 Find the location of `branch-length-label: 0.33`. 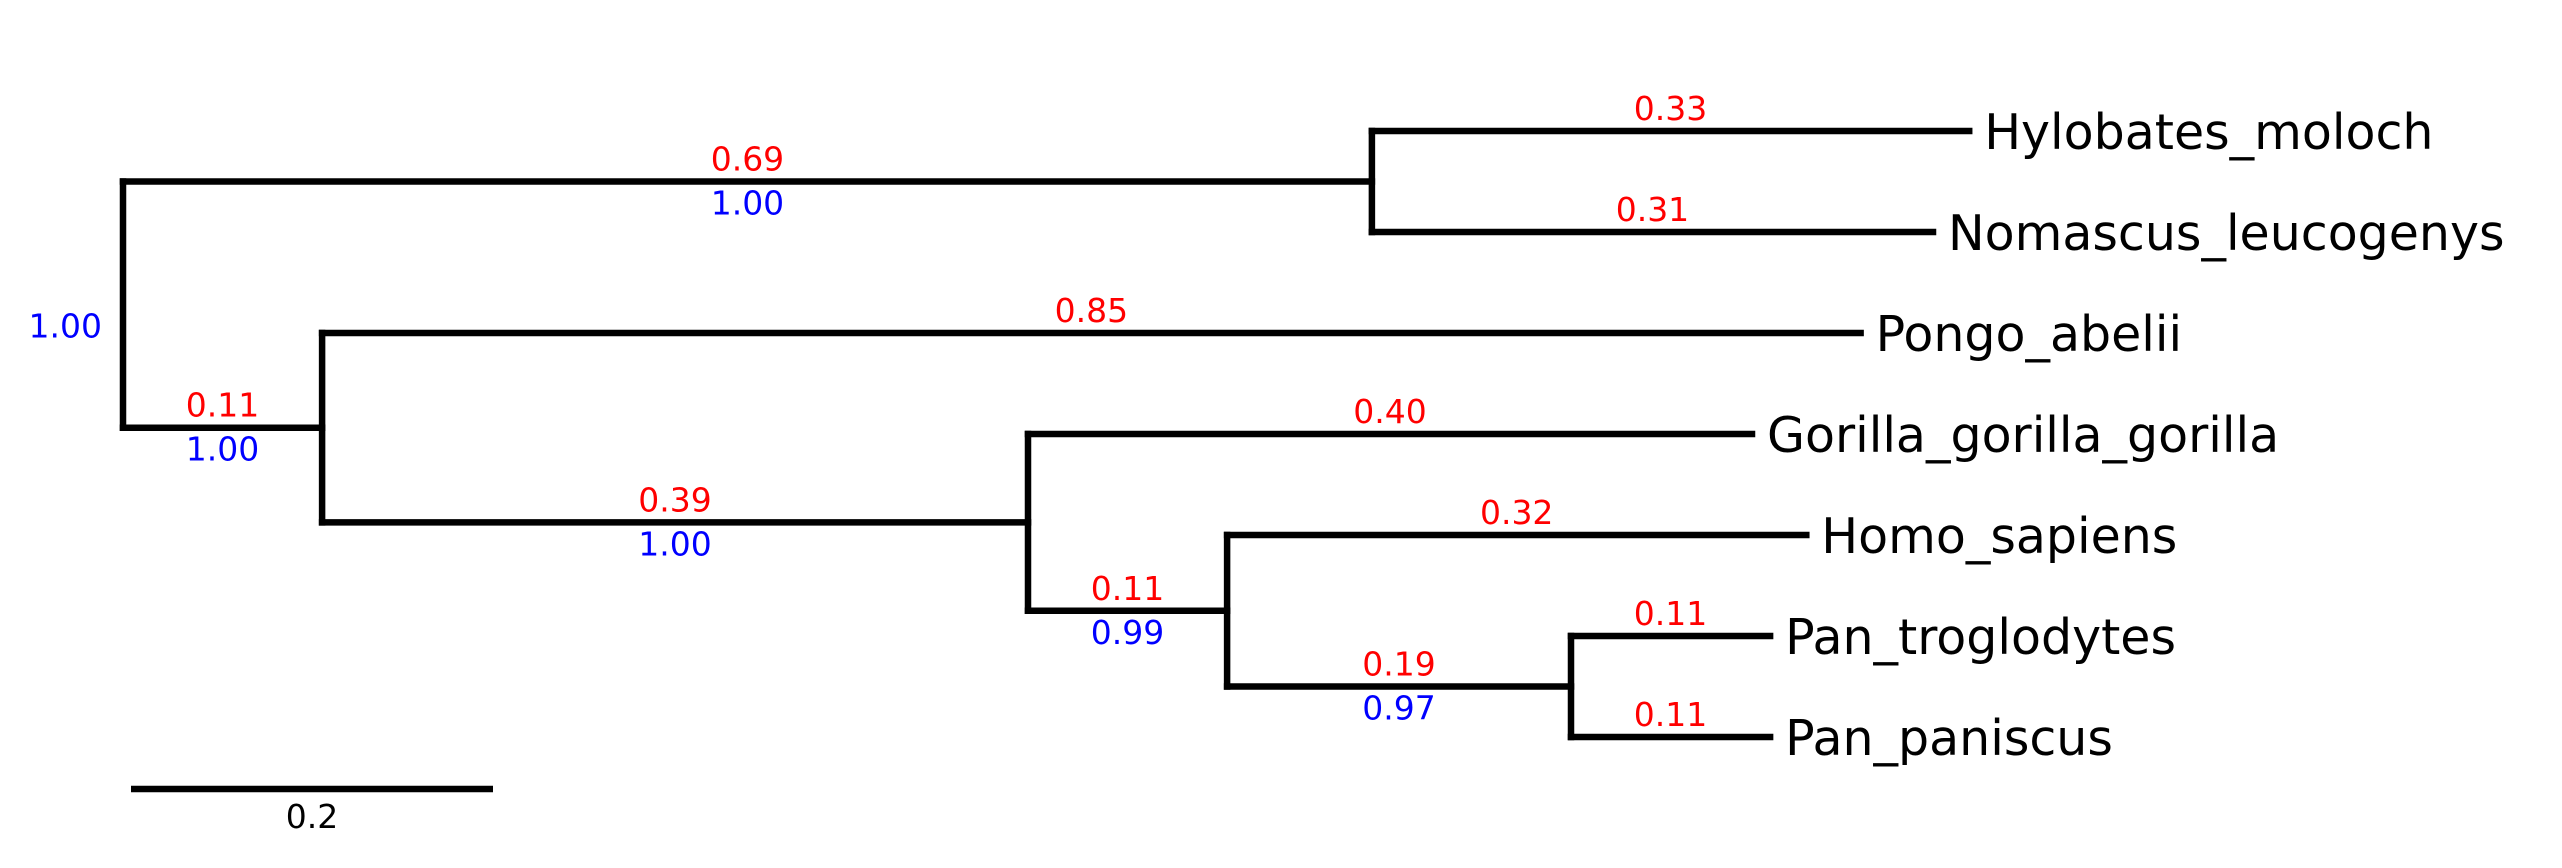

branch-length-label: 0.33 is located at coordinates (1670, 108).